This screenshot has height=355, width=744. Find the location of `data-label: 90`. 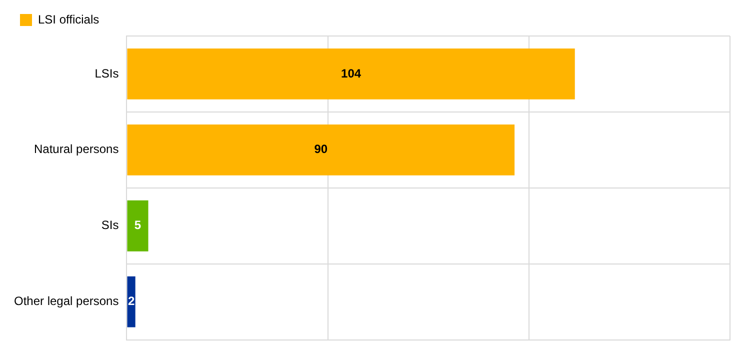

data-label: 90 is located at coordinates (321, 149).